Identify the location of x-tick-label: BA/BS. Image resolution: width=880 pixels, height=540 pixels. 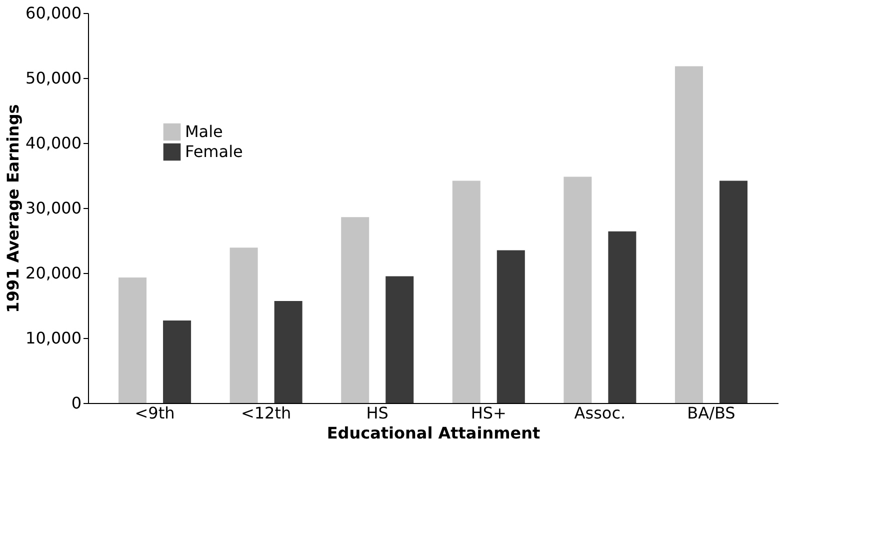
(711, 413).